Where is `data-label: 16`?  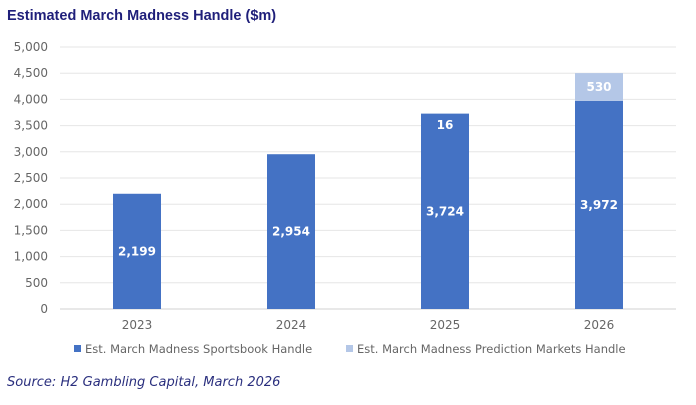
data-label: 16 is located at coordinates (445, 125).